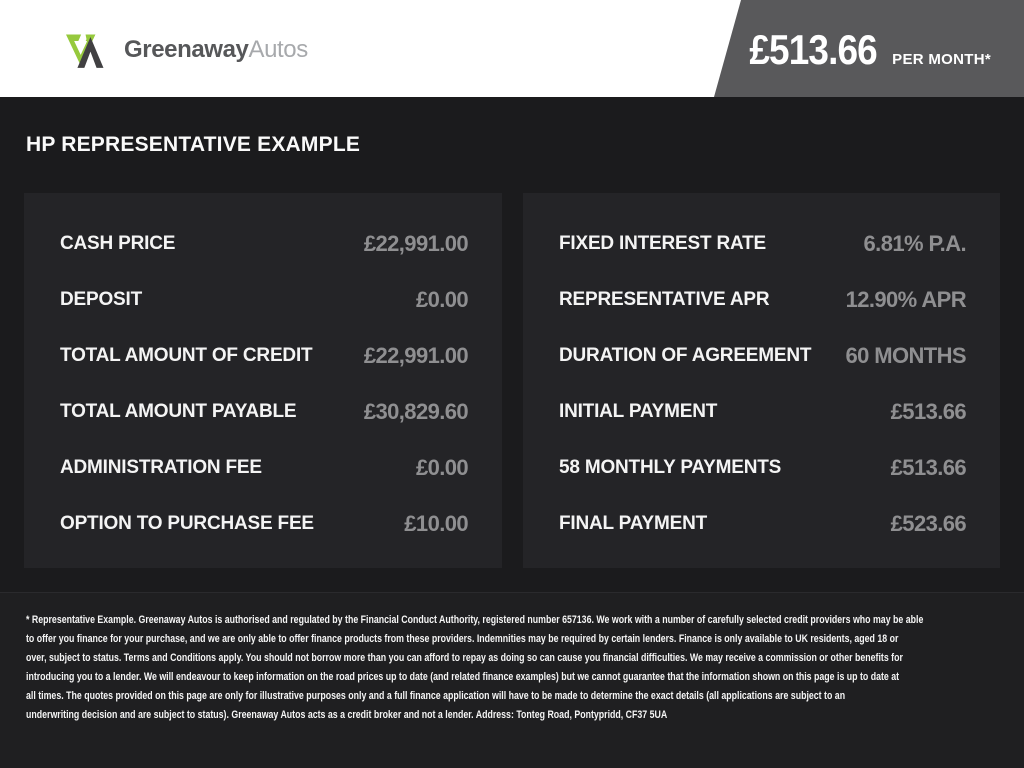 This screenshot has height=768, width=1024. Describe the element at coordinates (278, 49) in the screenshot. I see `brand-name-light: Autos` at that location.